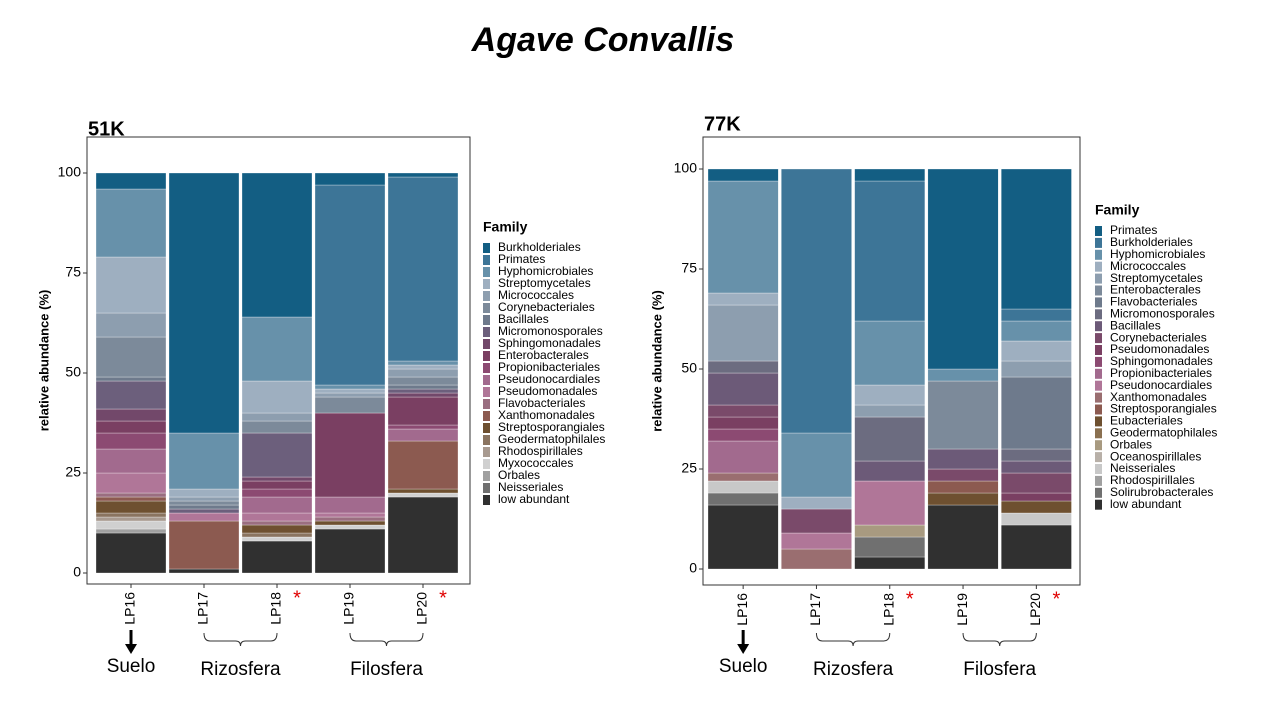 The image size is (1280, 720). What do you see at coordinates (1152, 480) in the screenshot?
I see `legend-label: Rhodospirillales` at bounding box center [1152, 480].